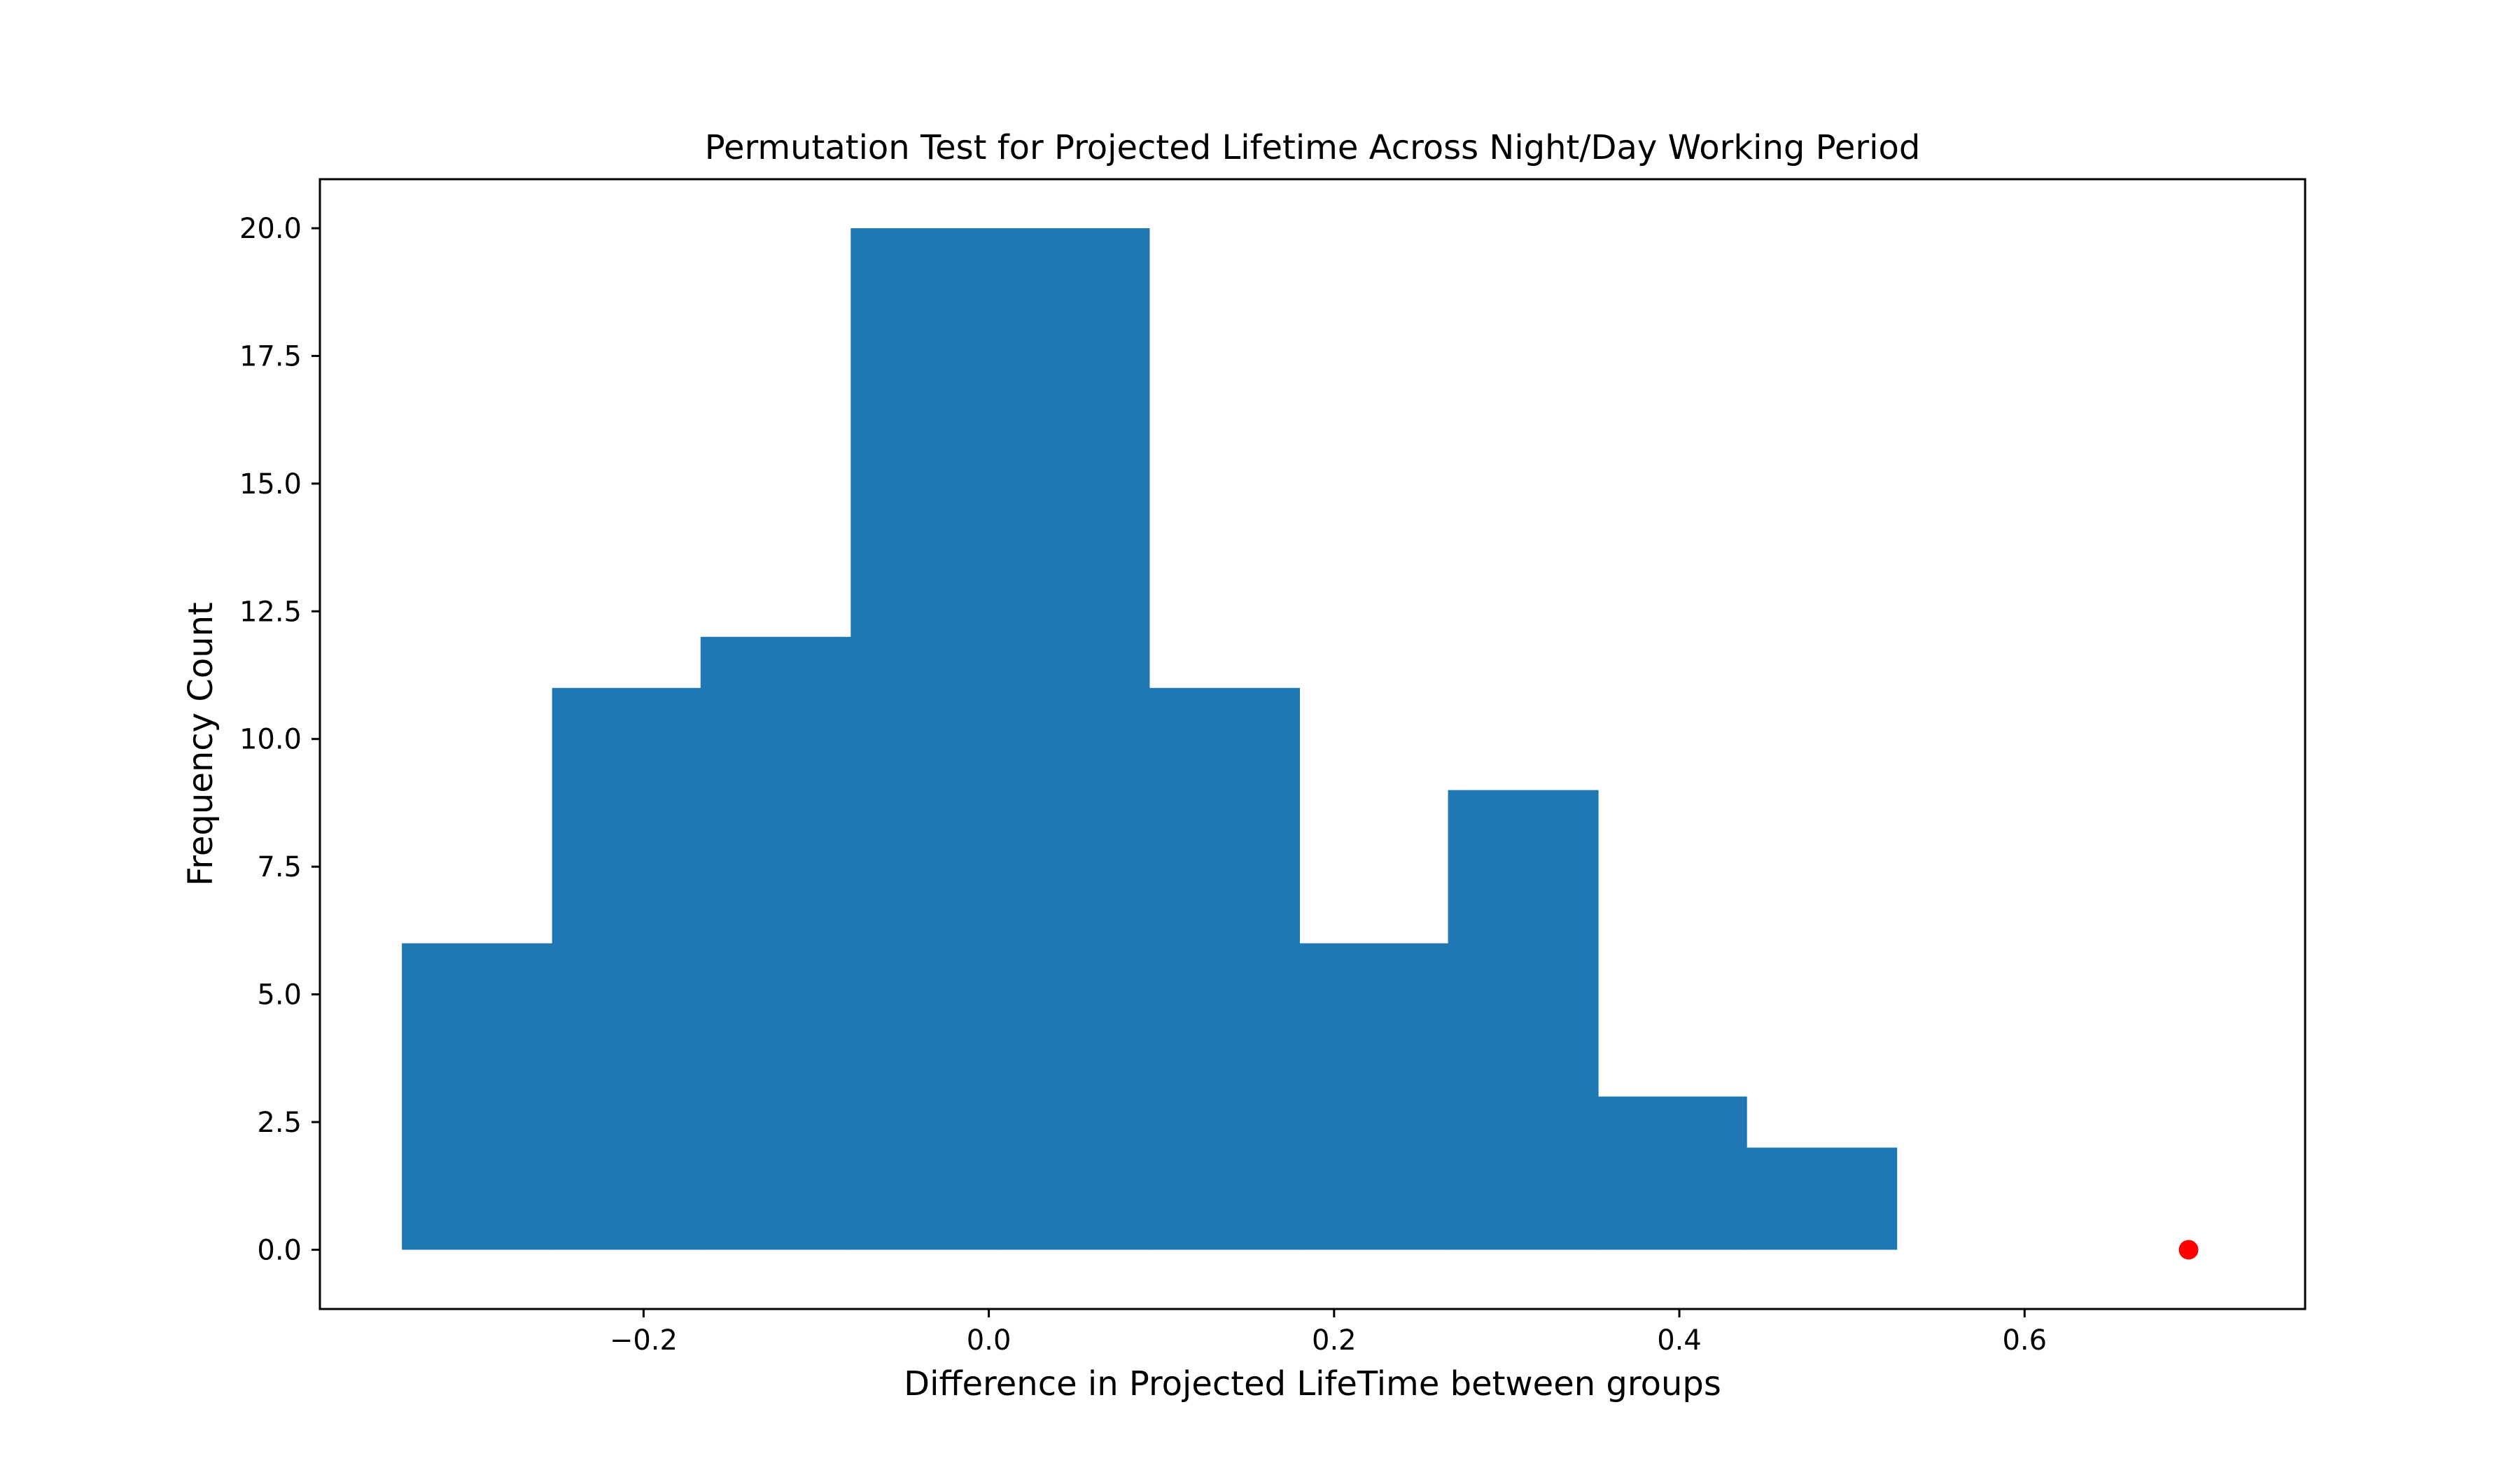 This screenshot has width=2520, height=1470. I want to click on y-tick-label: 12.5, so click(270, 612).